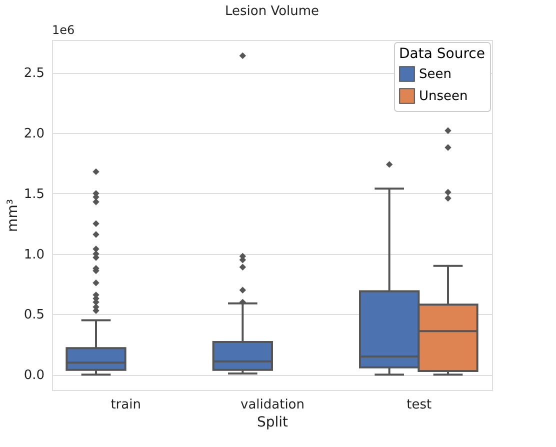 The height and width of the screenshot is (447, 556). Describe the element at coordinates (63, 30) in the screenshot. I see `text: 1e6` at that location.